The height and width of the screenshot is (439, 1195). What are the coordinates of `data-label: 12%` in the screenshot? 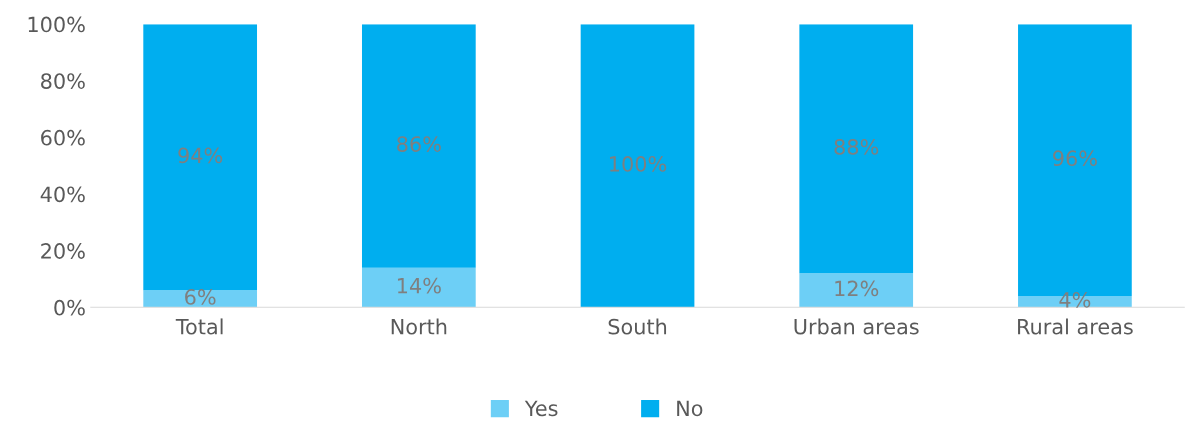 It's located at (857, 288).